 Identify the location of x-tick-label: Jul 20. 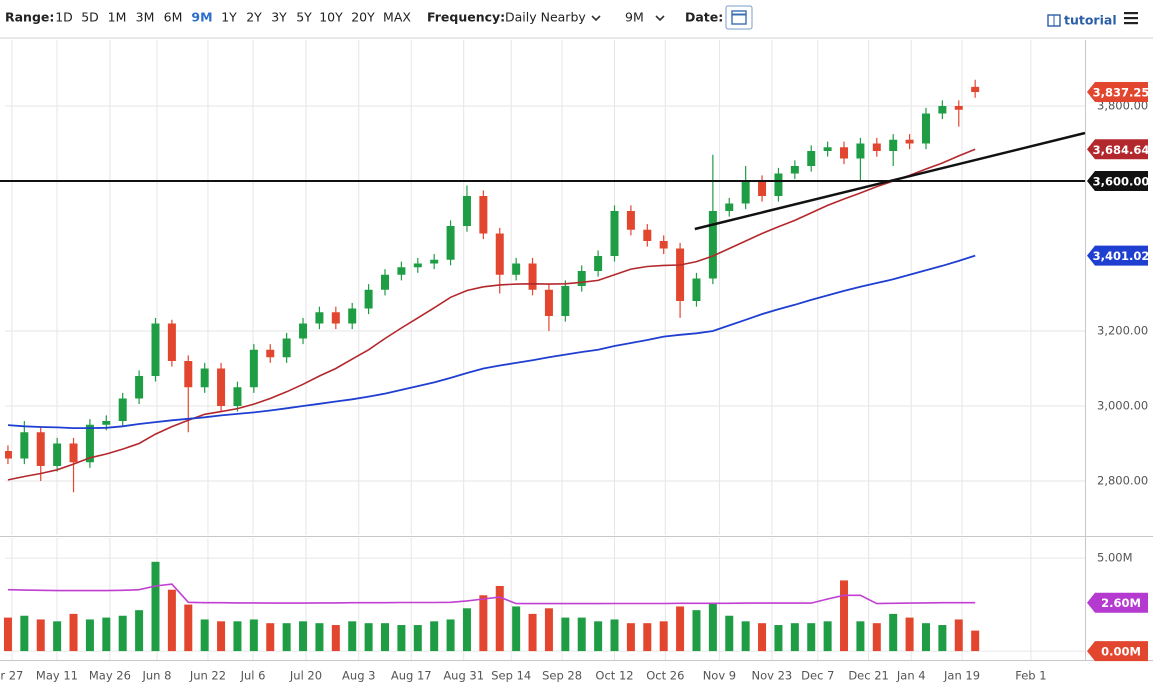
(305, 676).